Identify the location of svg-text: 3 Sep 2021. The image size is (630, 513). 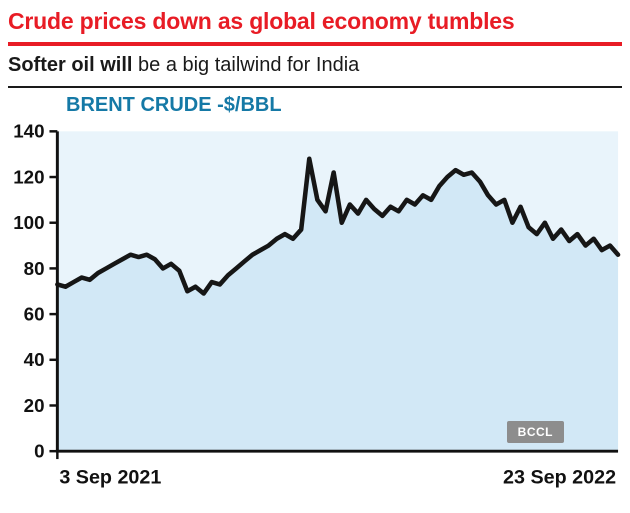
(110, 478).